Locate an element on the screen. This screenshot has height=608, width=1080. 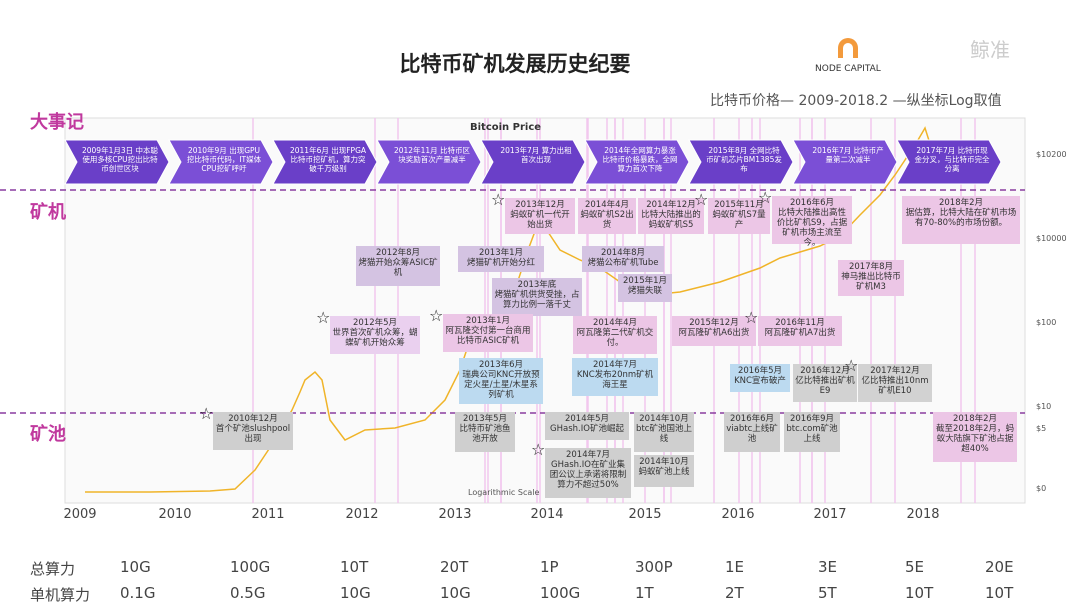
price-label: $0 is located at coordinates (1041, 488).